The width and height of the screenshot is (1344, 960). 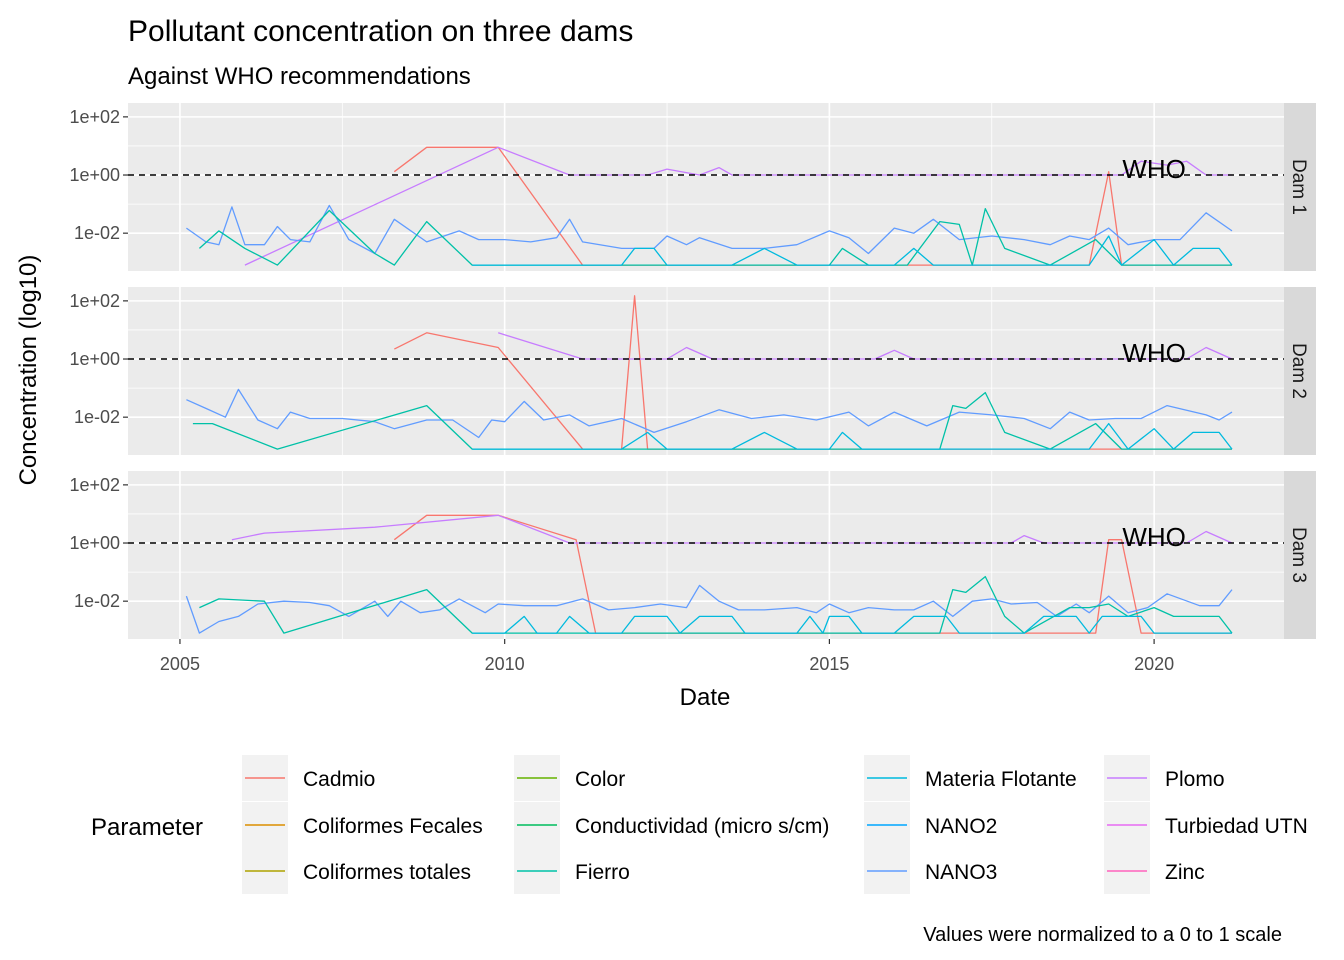 I want to click on legend-title: Parameter, so click(x=147, y=827).